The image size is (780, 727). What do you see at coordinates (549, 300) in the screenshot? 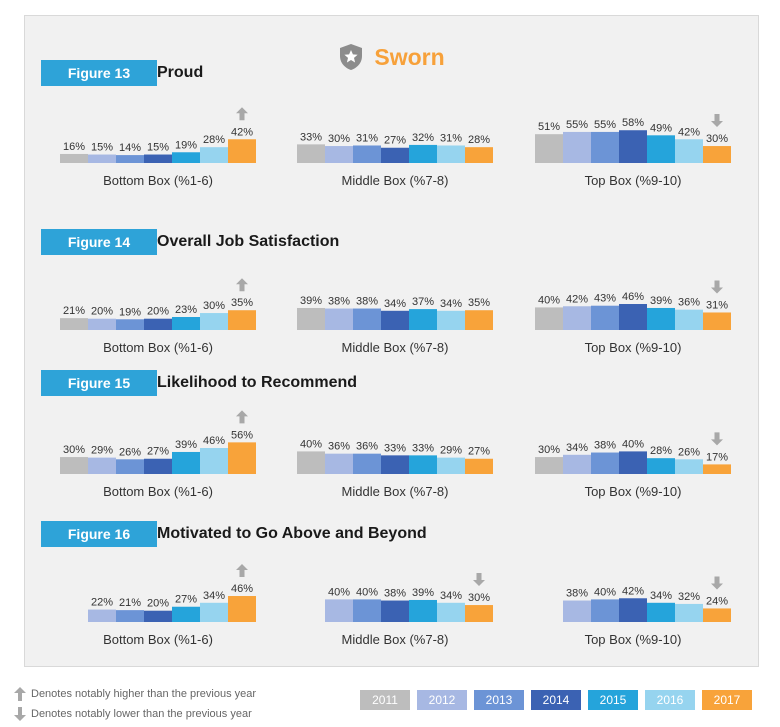
I see `data-label-14-top-box-9-10-2011: 40%` at bounding box center [549, 300].